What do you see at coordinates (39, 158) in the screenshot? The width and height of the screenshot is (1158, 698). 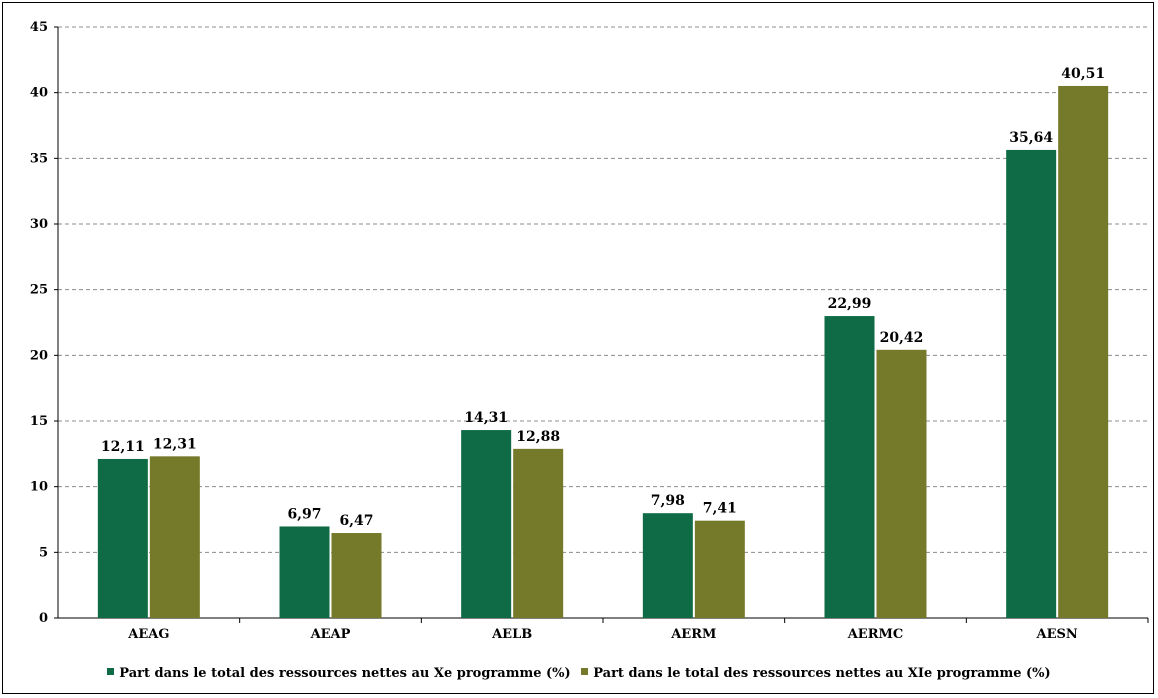 I see `y-tick-label: 35` at bounding box center [39, 158].